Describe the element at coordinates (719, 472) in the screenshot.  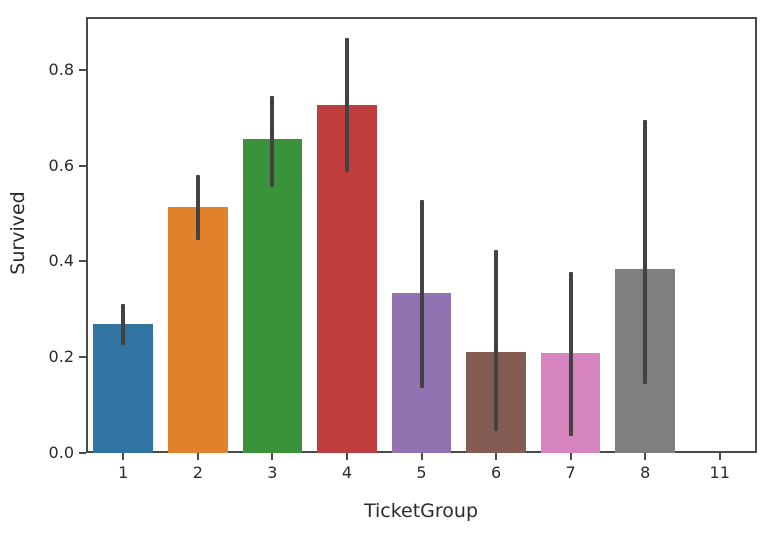
I see `x-tick-label: 11` at that location.